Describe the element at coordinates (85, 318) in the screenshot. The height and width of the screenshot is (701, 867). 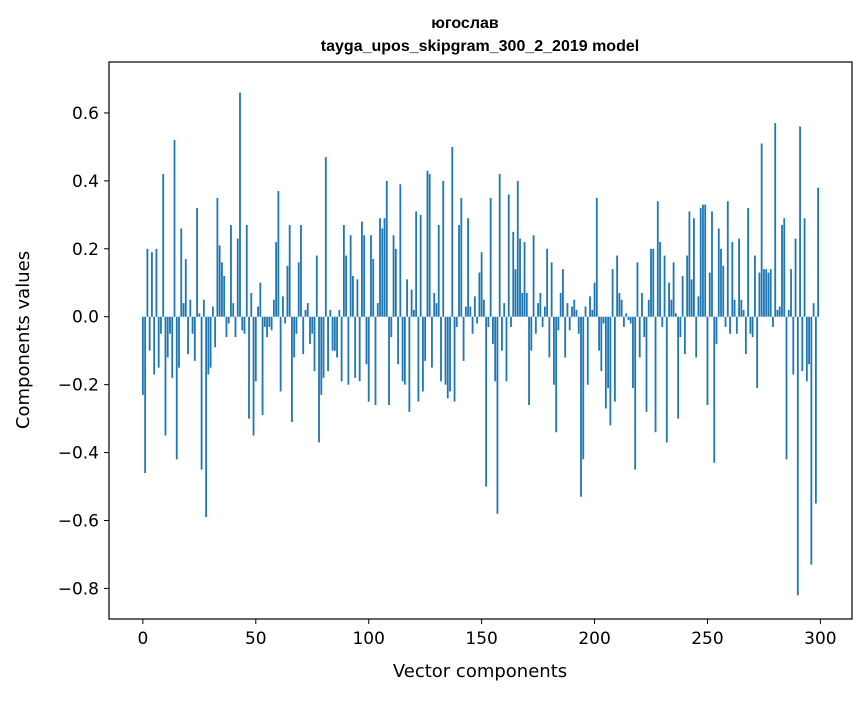
I see `y-tick-label: 0.0` at that location.